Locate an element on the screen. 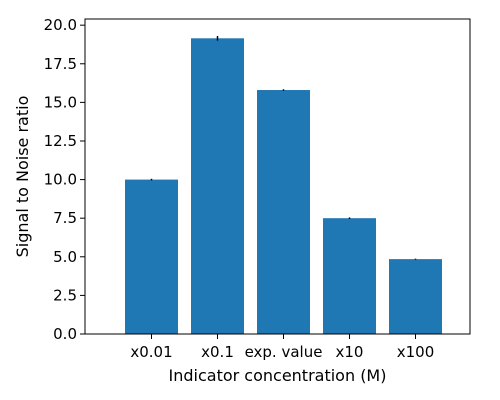 This screenshot has height=400, width=500. x-tick-label: x0.1 is located at coordinates (217, 352).